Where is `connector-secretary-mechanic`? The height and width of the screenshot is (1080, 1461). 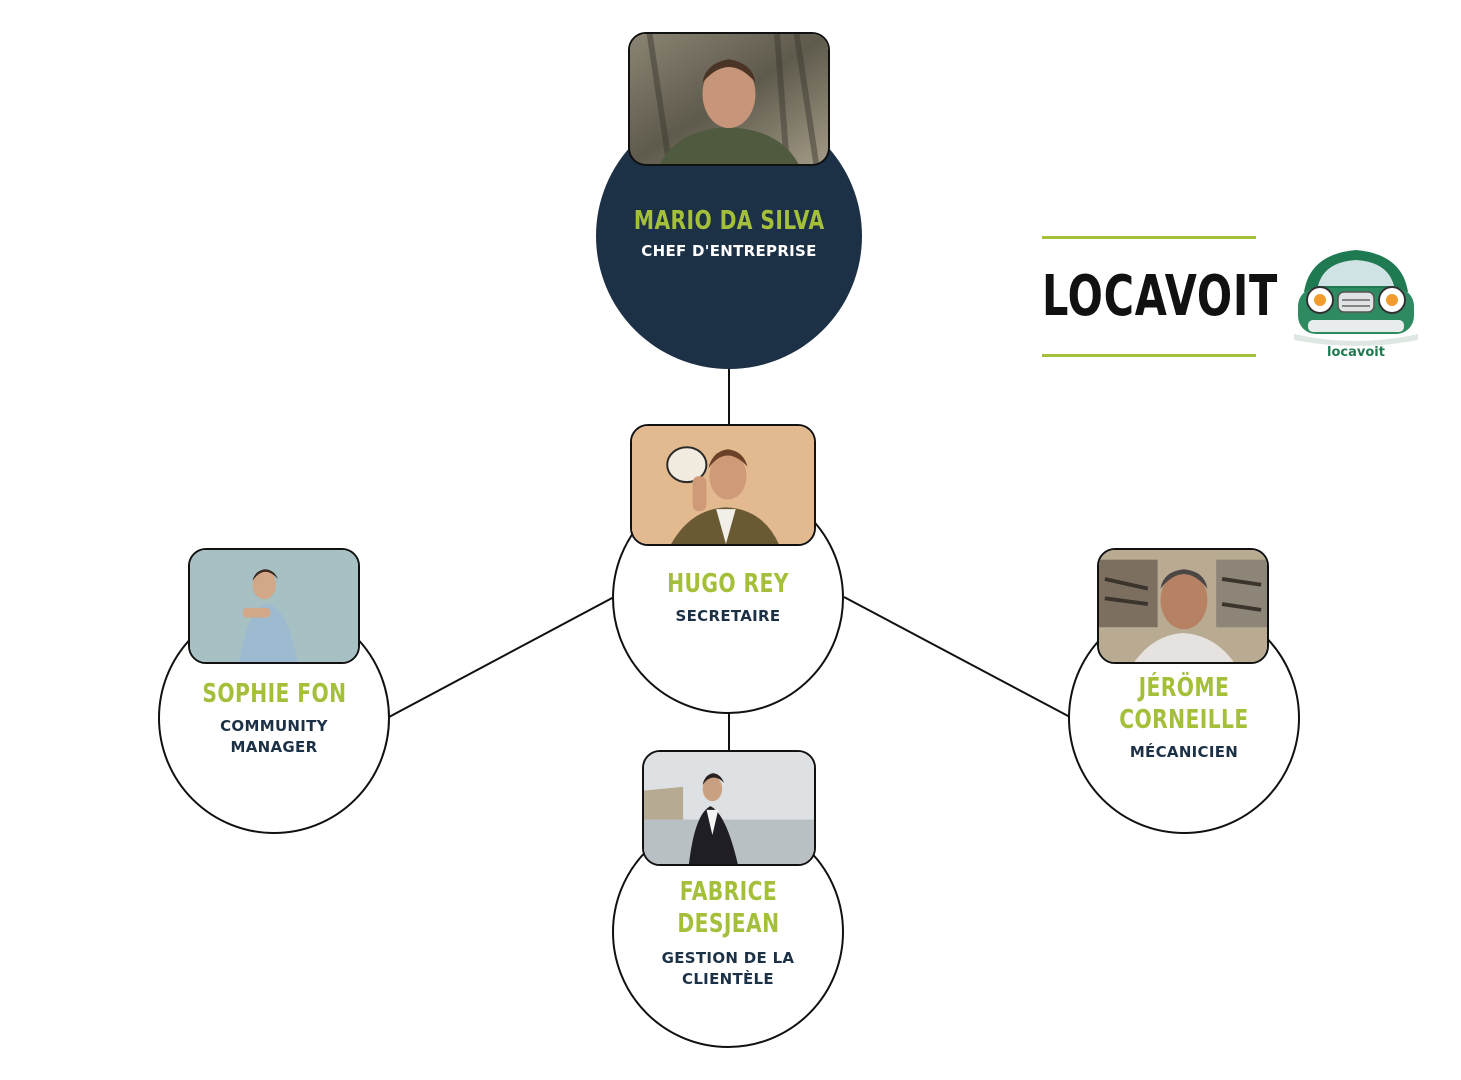
connector-secretary-mechanic is located at coordinates (957, 657).